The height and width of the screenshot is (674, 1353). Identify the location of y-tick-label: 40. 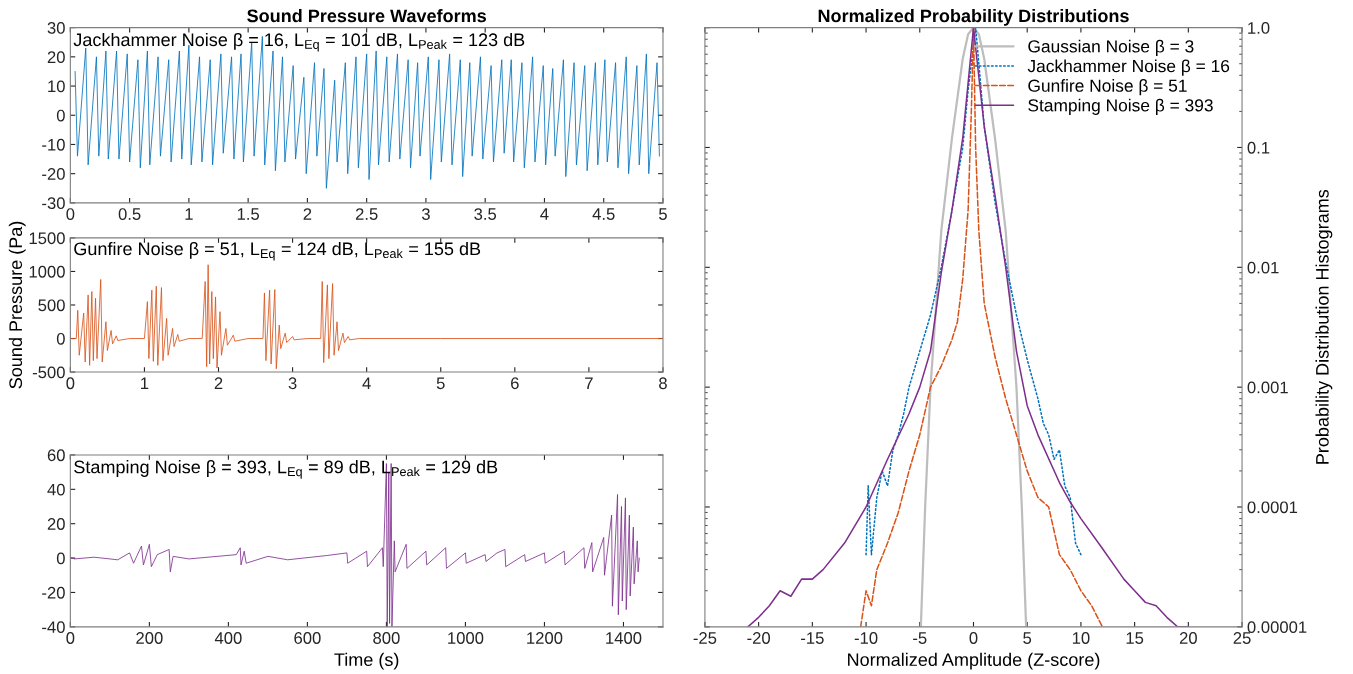
(56, 489).